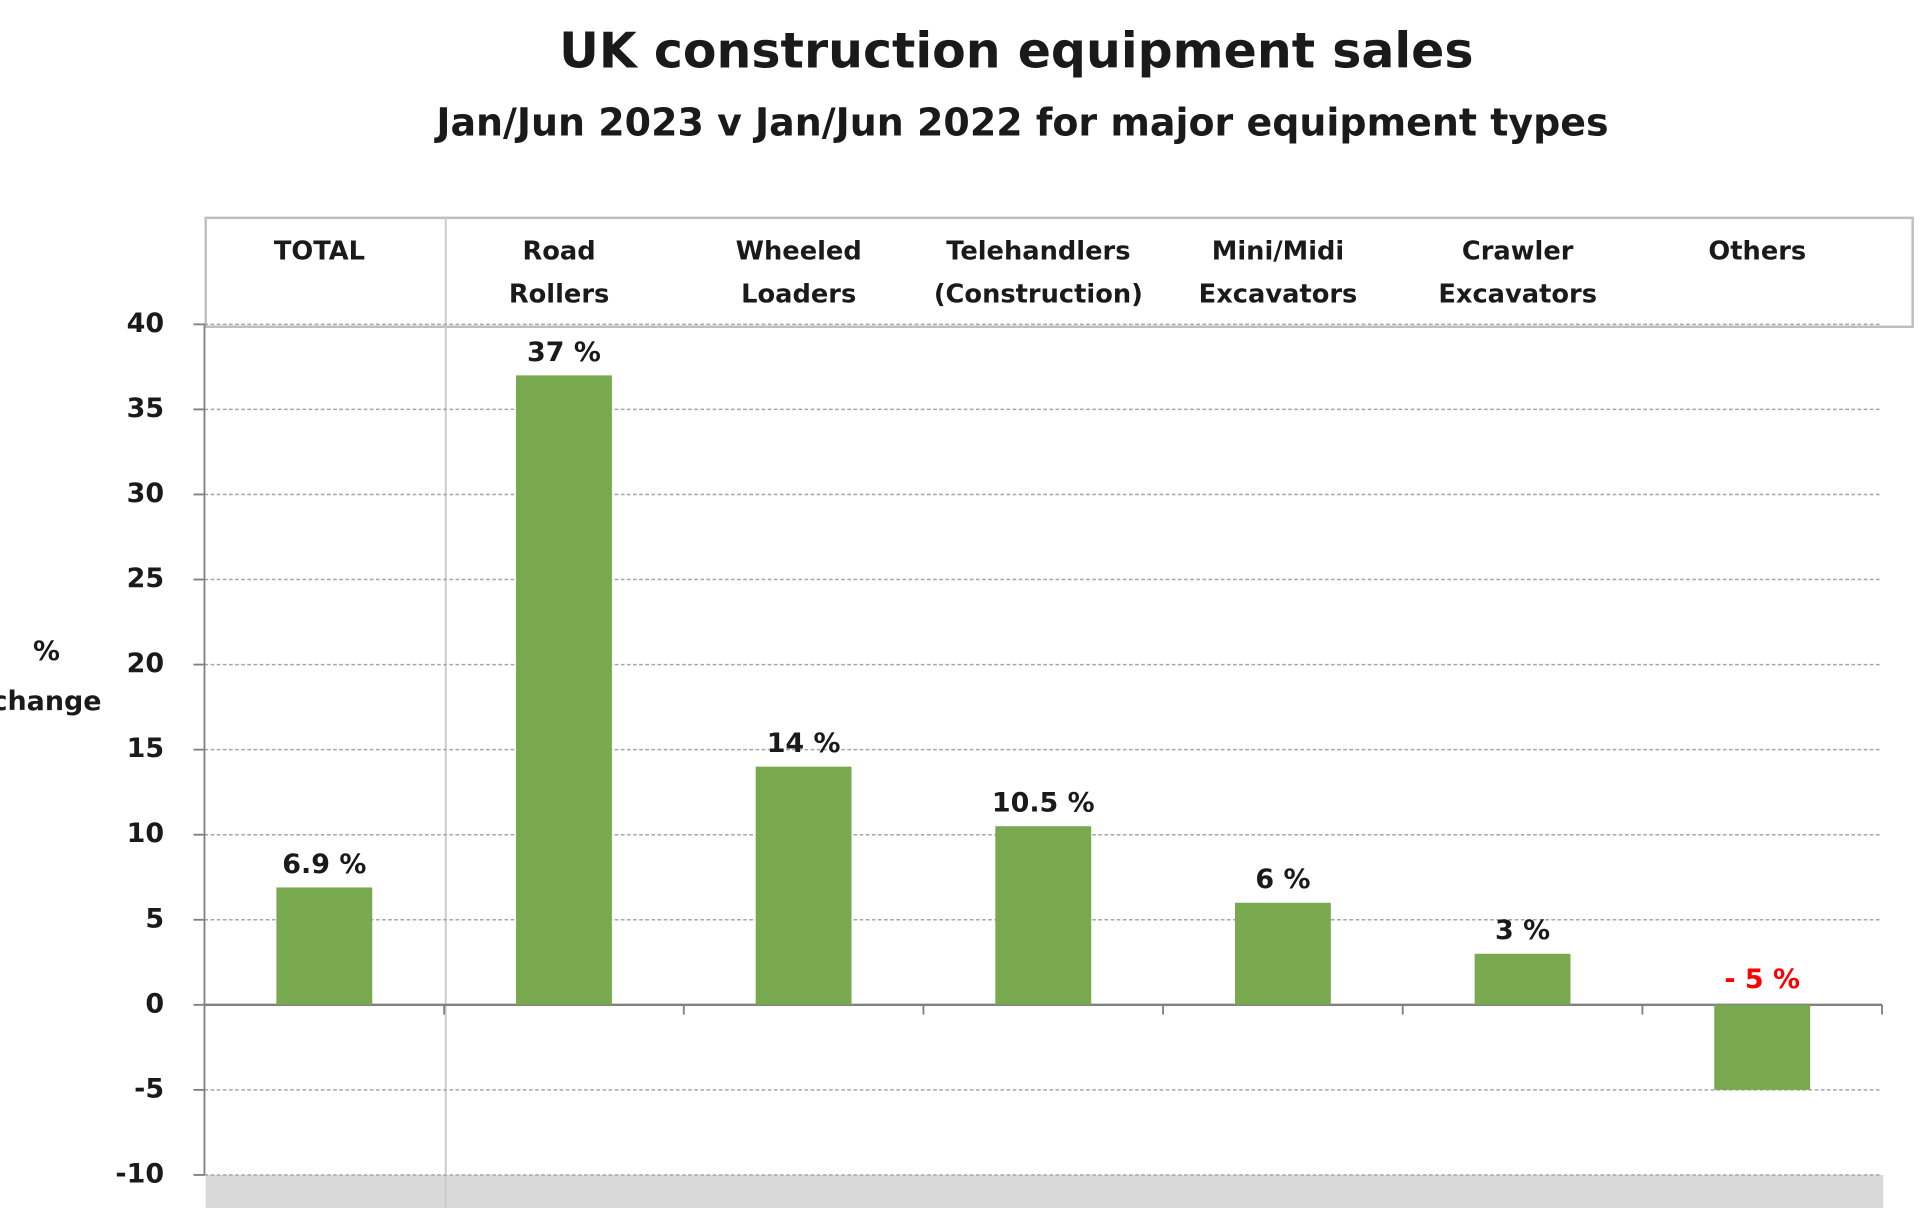  I want to click on y-axis-label: %, so click(46, 651).